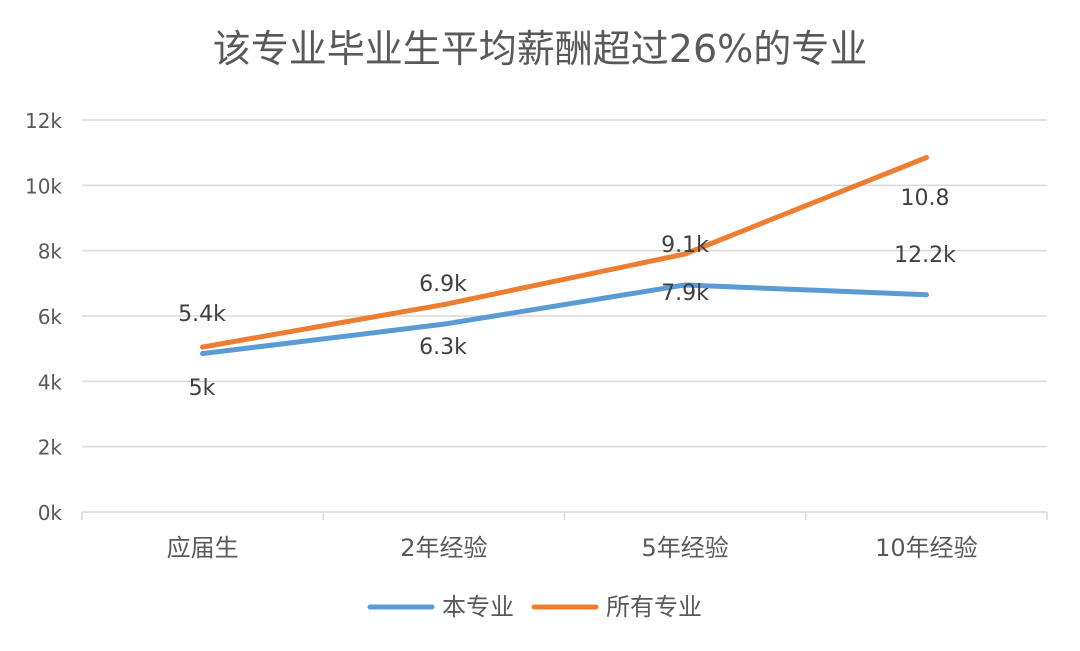 This screenshot has height=651, width=1080. I want to click on legend-label: 本专业, so click(478, 607).